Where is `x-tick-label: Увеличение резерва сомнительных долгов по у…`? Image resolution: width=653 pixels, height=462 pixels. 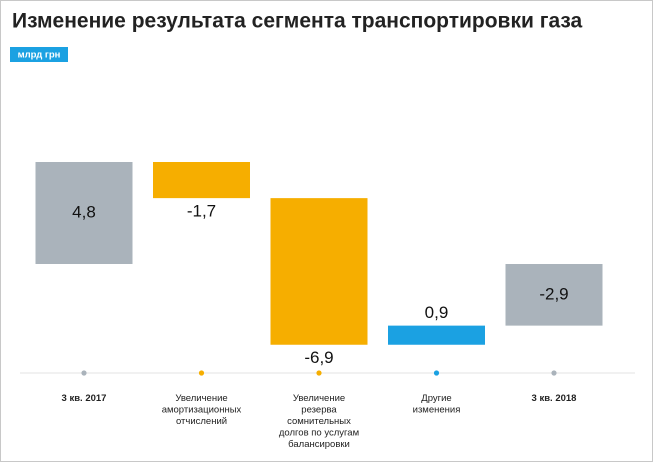
x-tick-label: Увеличение резерва сомнительных долгов по у… is located at coordinates (319, 421).